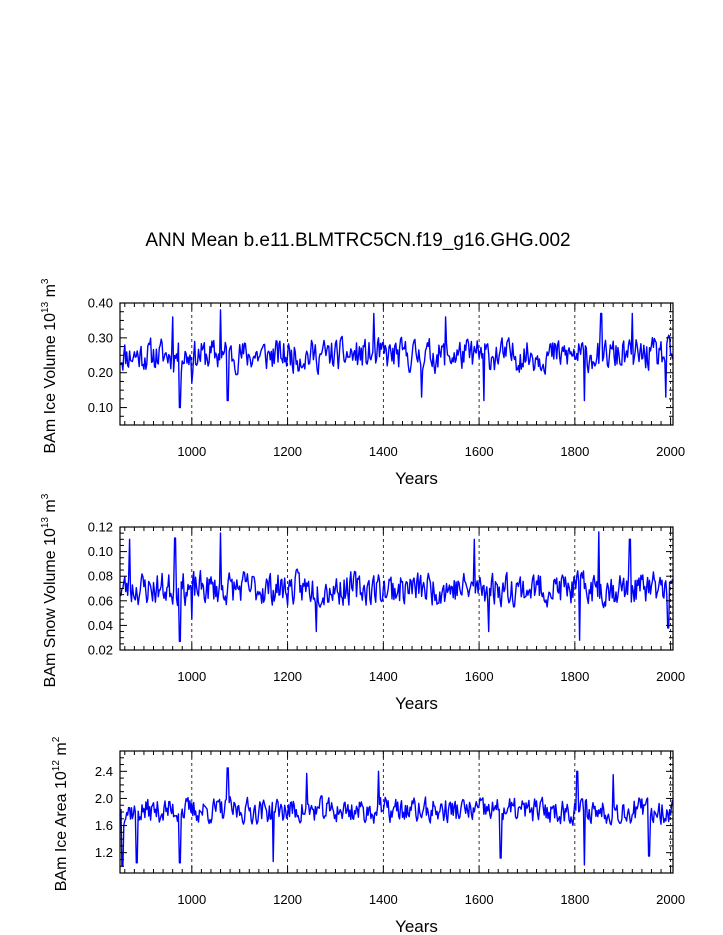 Image resolution: width=723 pixels, height=935 pixels. I want to click on plot-frame, so click(396, 364).